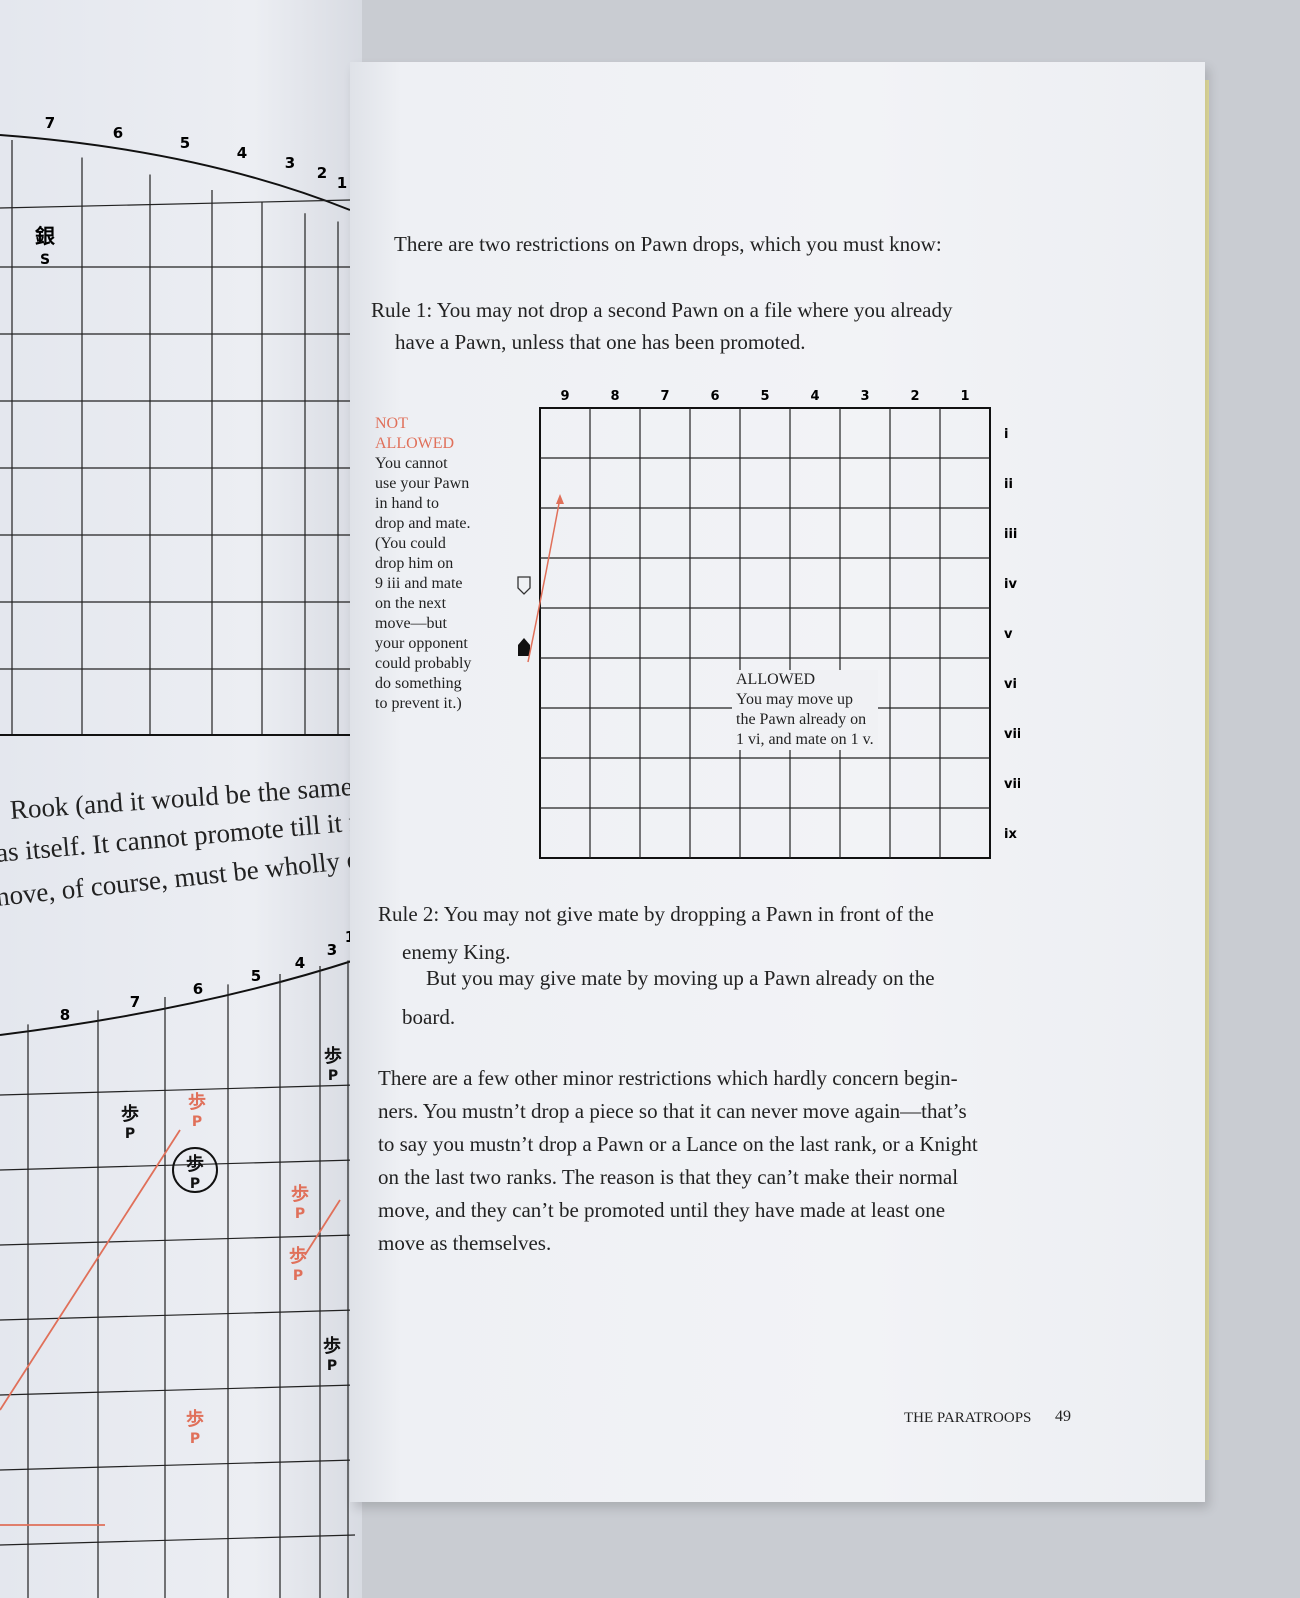 The height and width of the screenshot is (1598, 1300). What do you see at coordinates (414, 563) in the screenshot?
I see `not-allowed-line: drop him on` at bounding box center [414, 563].